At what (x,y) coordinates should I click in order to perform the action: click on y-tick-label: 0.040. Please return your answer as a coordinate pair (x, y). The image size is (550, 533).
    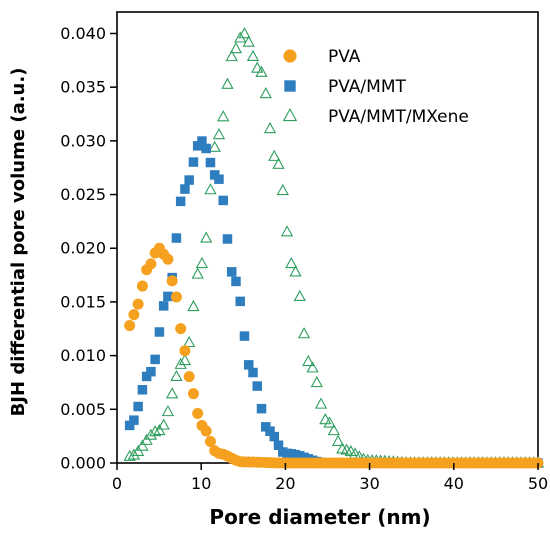
    Looking at the image, I should click on (83, 33).